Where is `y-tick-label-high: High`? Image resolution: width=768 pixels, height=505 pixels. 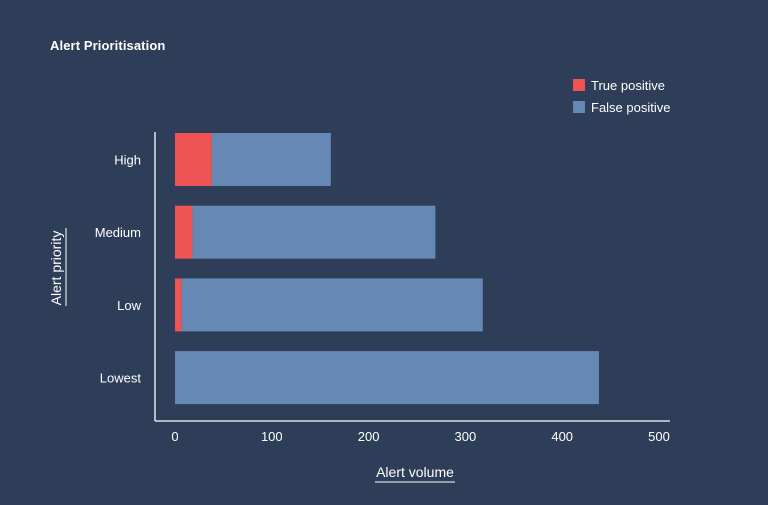 y-tick-label-high: High is located at coordinates (127, 160).